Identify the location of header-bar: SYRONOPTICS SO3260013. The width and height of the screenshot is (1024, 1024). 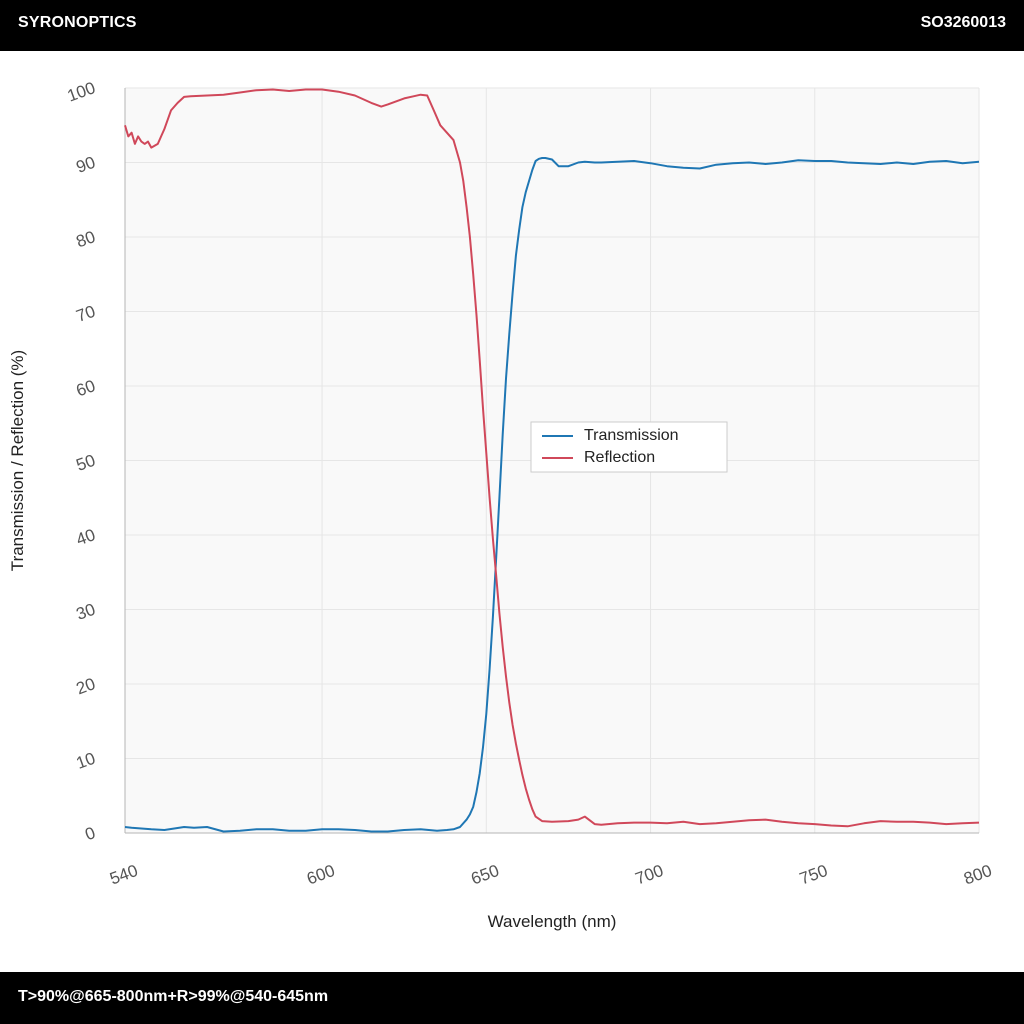
(512, 25).